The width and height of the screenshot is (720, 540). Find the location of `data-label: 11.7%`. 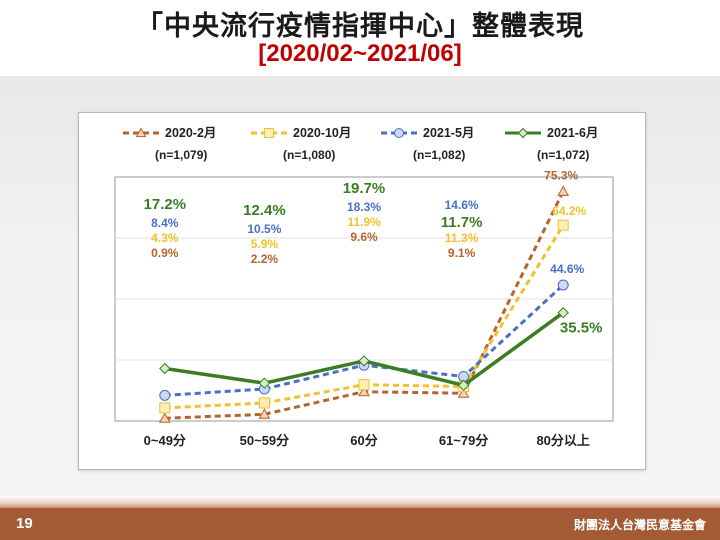

data-label: 11.7% is located at coordinates (462, 222).